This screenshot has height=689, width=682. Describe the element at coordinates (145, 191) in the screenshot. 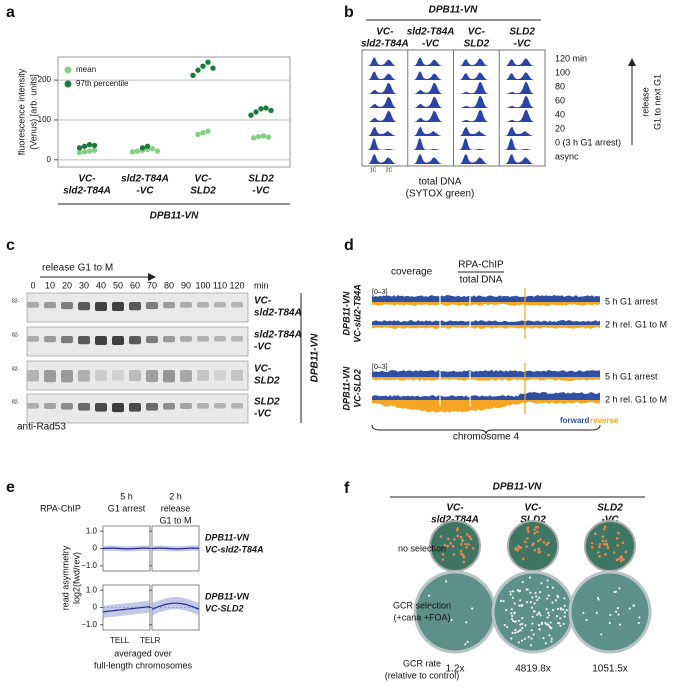

I see `x-tick-label: -VC` at that location.